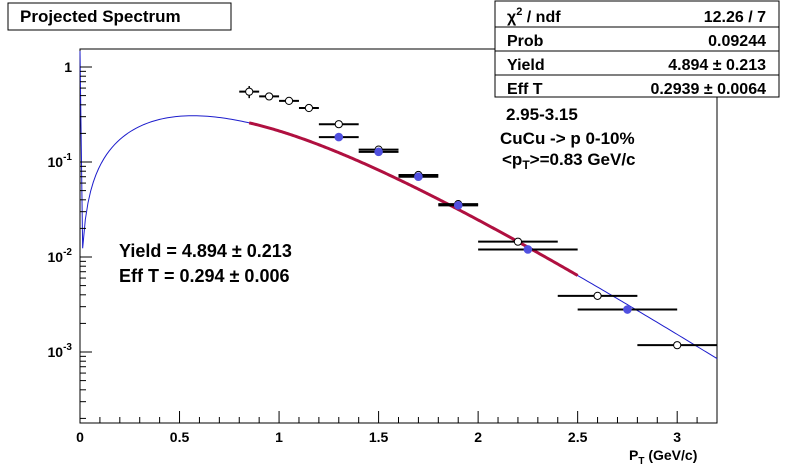  I want to click on title-box-frame, so click(119, 16).